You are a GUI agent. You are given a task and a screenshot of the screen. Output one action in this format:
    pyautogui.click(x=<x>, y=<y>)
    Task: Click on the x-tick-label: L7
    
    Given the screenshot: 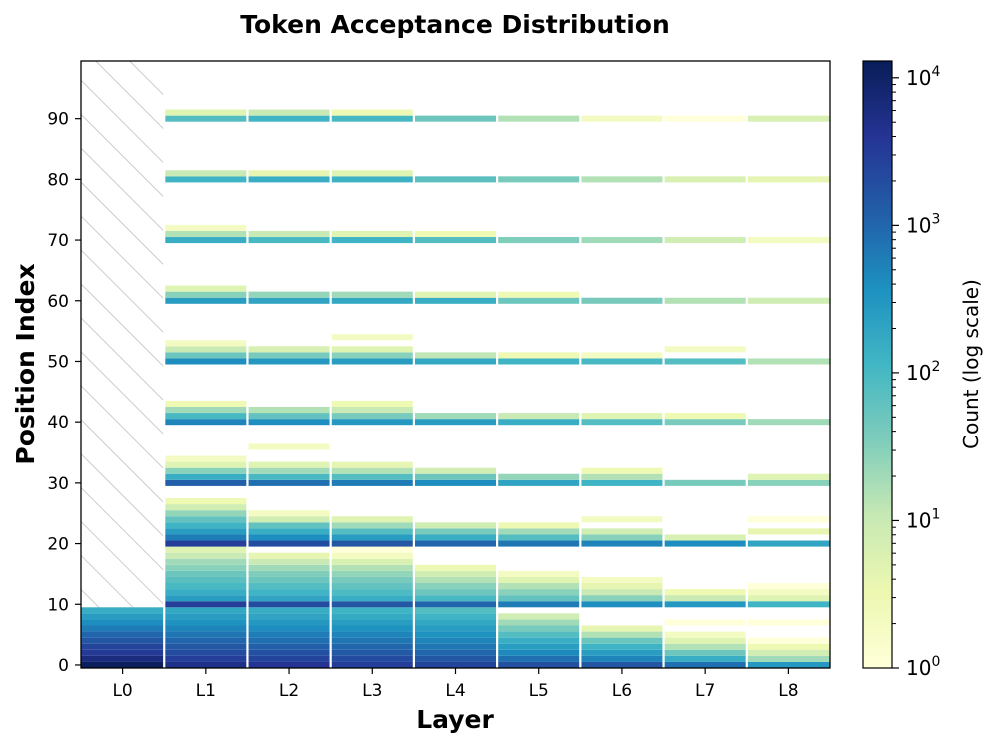 What is the action you would take?
    pyautogui.click(x=705, y=691)
    